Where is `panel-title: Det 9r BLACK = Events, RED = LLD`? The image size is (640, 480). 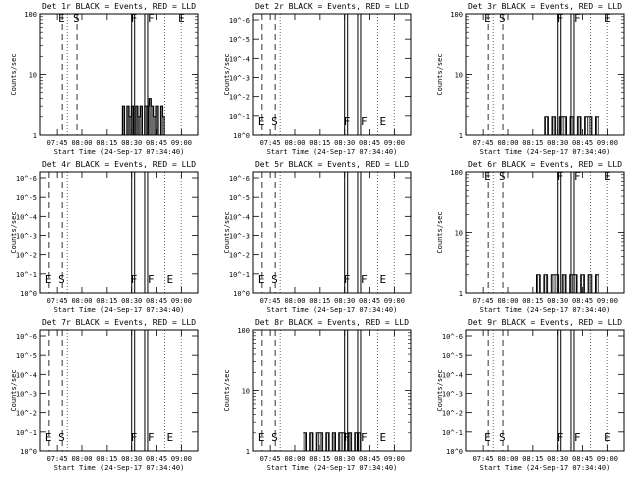
panel-title: Det 9r BLACK = Events, RED = LLD is located at coordinates (545, 322).